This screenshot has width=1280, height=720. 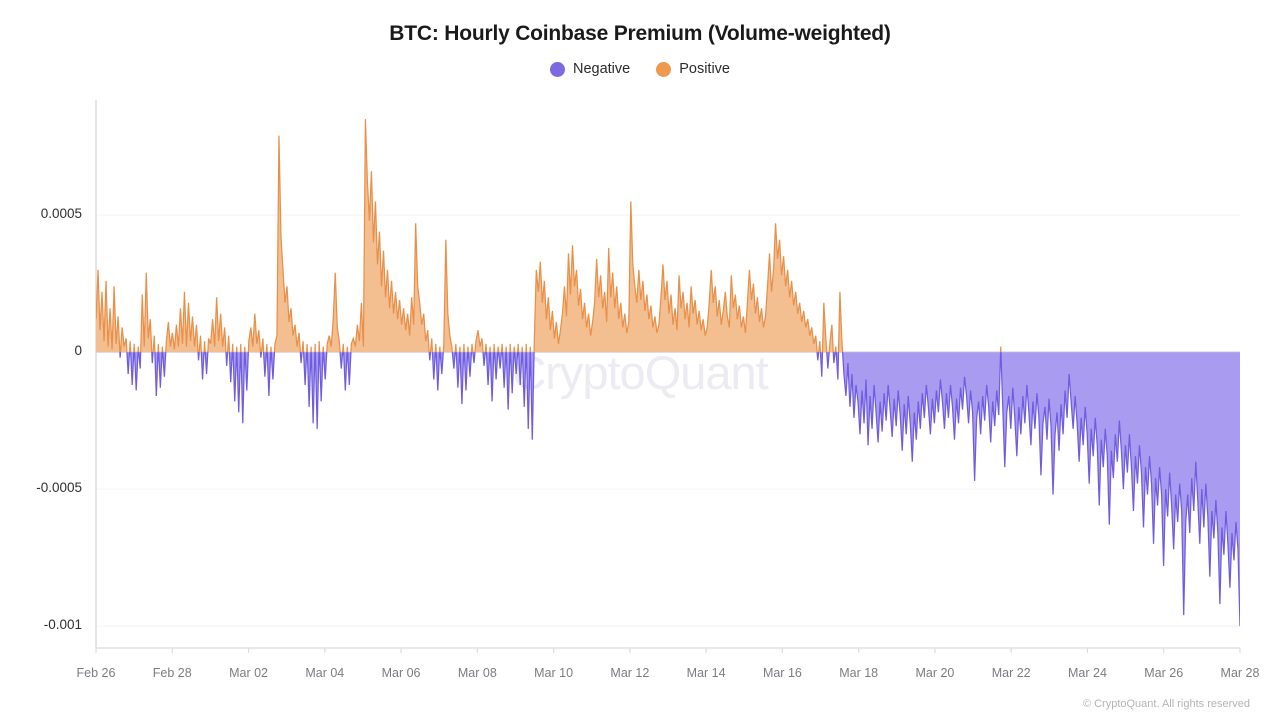 What do you see at coordinates (1164, 673) in the screenshot?
I see `x-axis-tick-label: Mar 26` at bounding box center [1164, 673].